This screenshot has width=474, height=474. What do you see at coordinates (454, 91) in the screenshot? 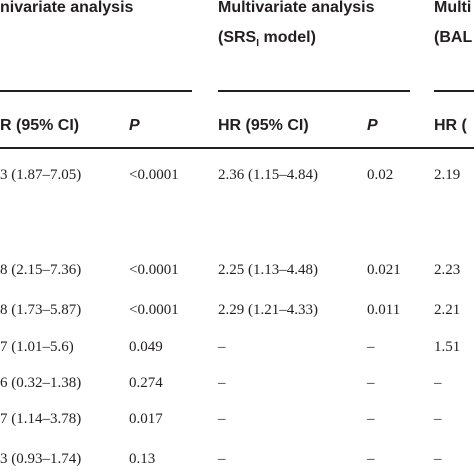
I see `bal-header-rule` at bounding box center [454, 91].